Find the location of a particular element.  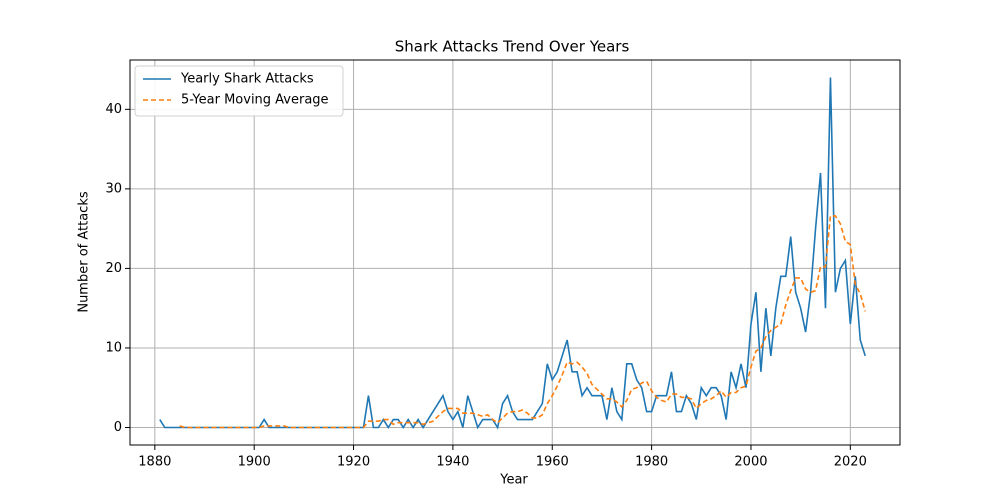

y-tick-label: 20 is located at coordinates (113, 268).